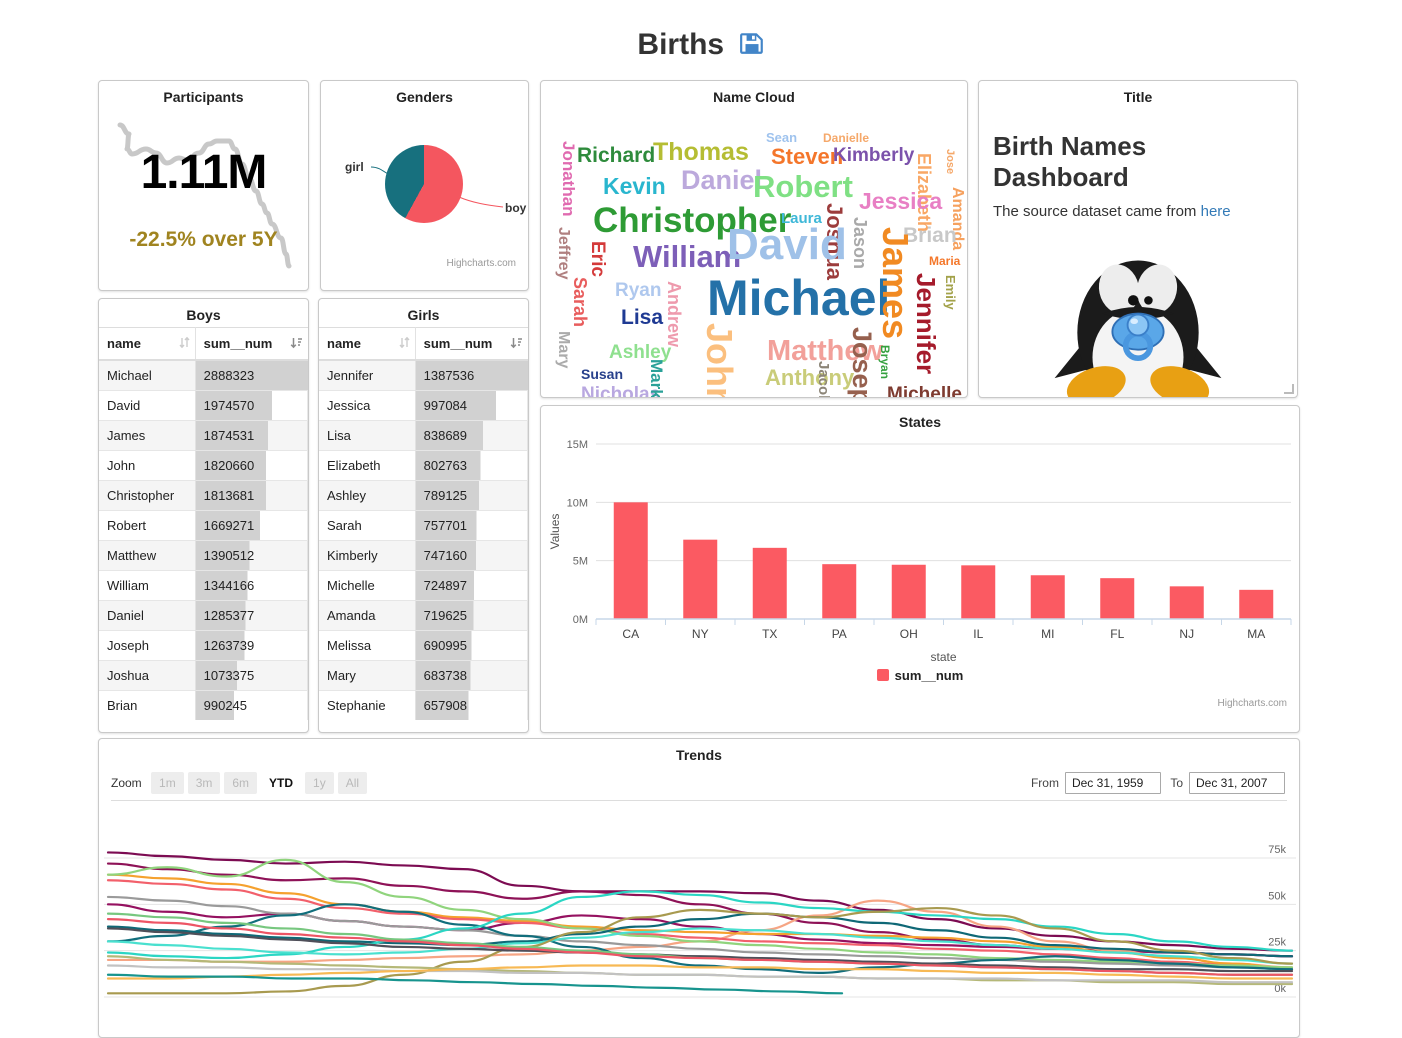  Describe the element at coordinates (203, 97) in the screenshot. I see `participants-title: Participants` at that location.